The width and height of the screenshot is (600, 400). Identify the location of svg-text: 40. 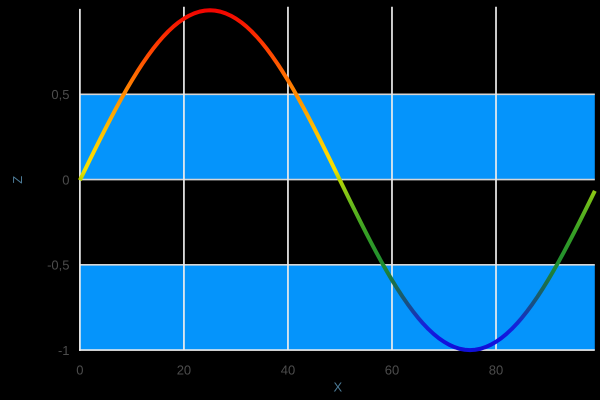
(288, 369).